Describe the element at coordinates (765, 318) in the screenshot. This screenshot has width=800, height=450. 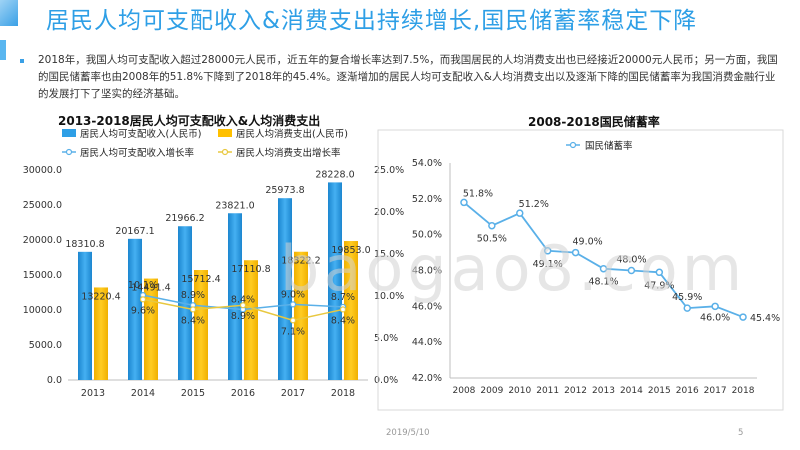
I see `savings-point-label: 45.4%` at that location.